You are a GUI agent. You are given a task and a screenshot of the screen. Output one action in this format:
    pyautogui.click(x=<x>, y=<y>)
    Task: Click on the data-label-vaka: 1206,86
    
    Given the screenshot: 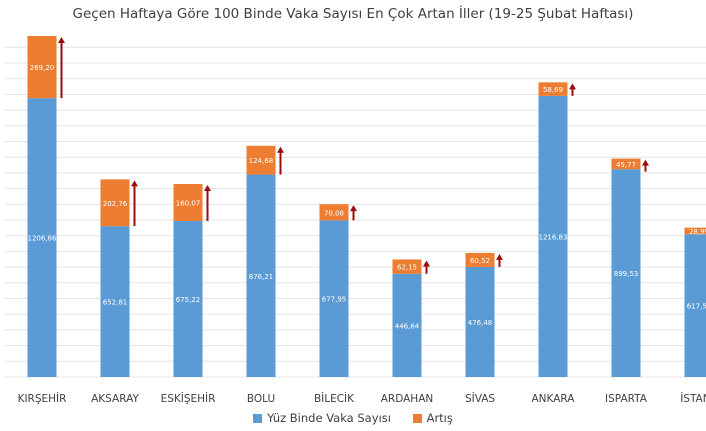 What is the action you would take?
    pyautogui.click(x=42, y=239)
    